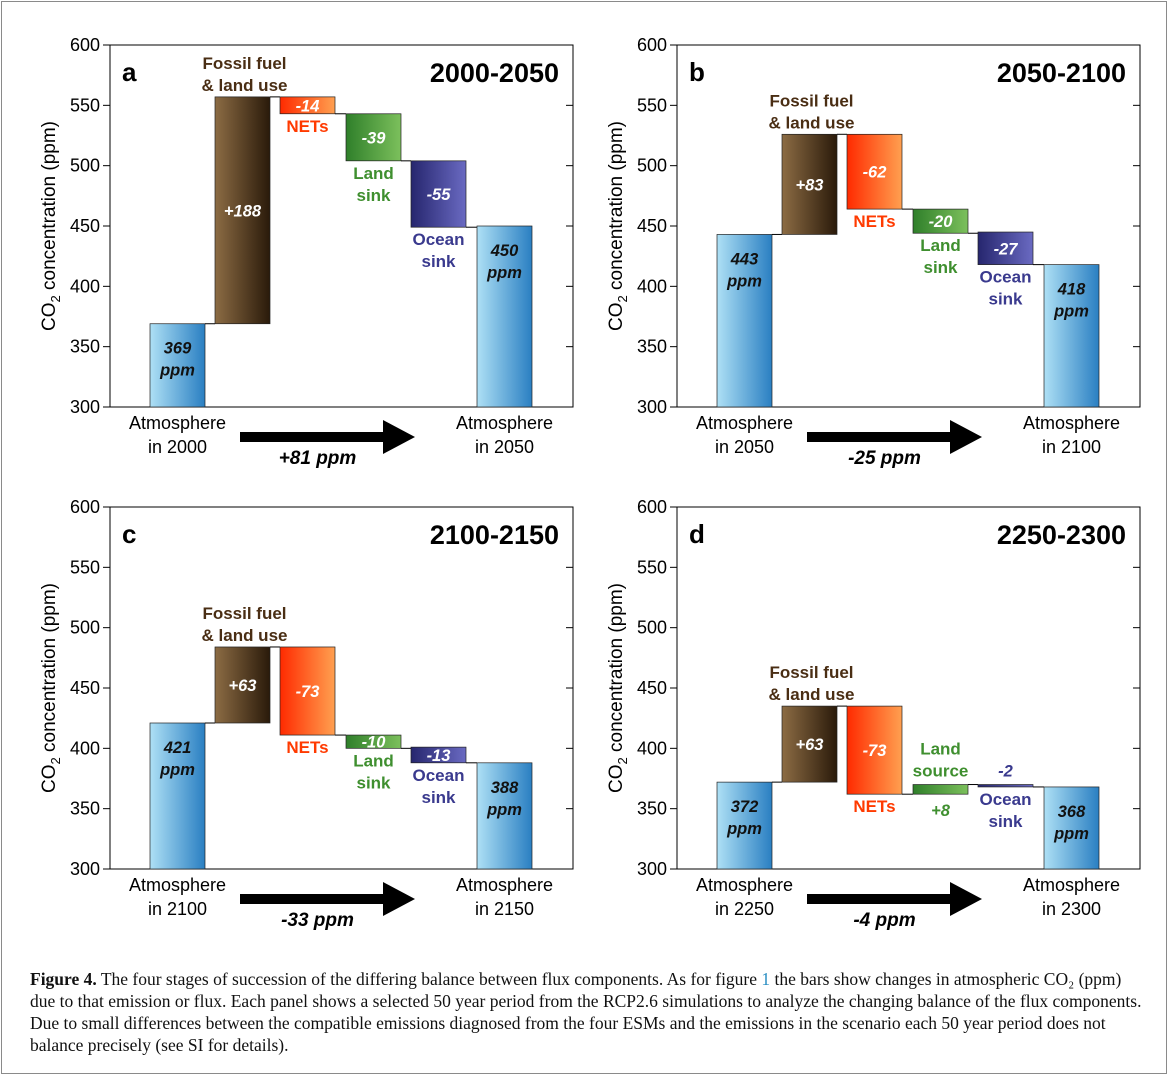 This screenshot has width=1170, height=1077. What do you see at coordinates (308, 106) in the screenshot?
I see `bar-value-label: -14` at bounding box center [308, 106].